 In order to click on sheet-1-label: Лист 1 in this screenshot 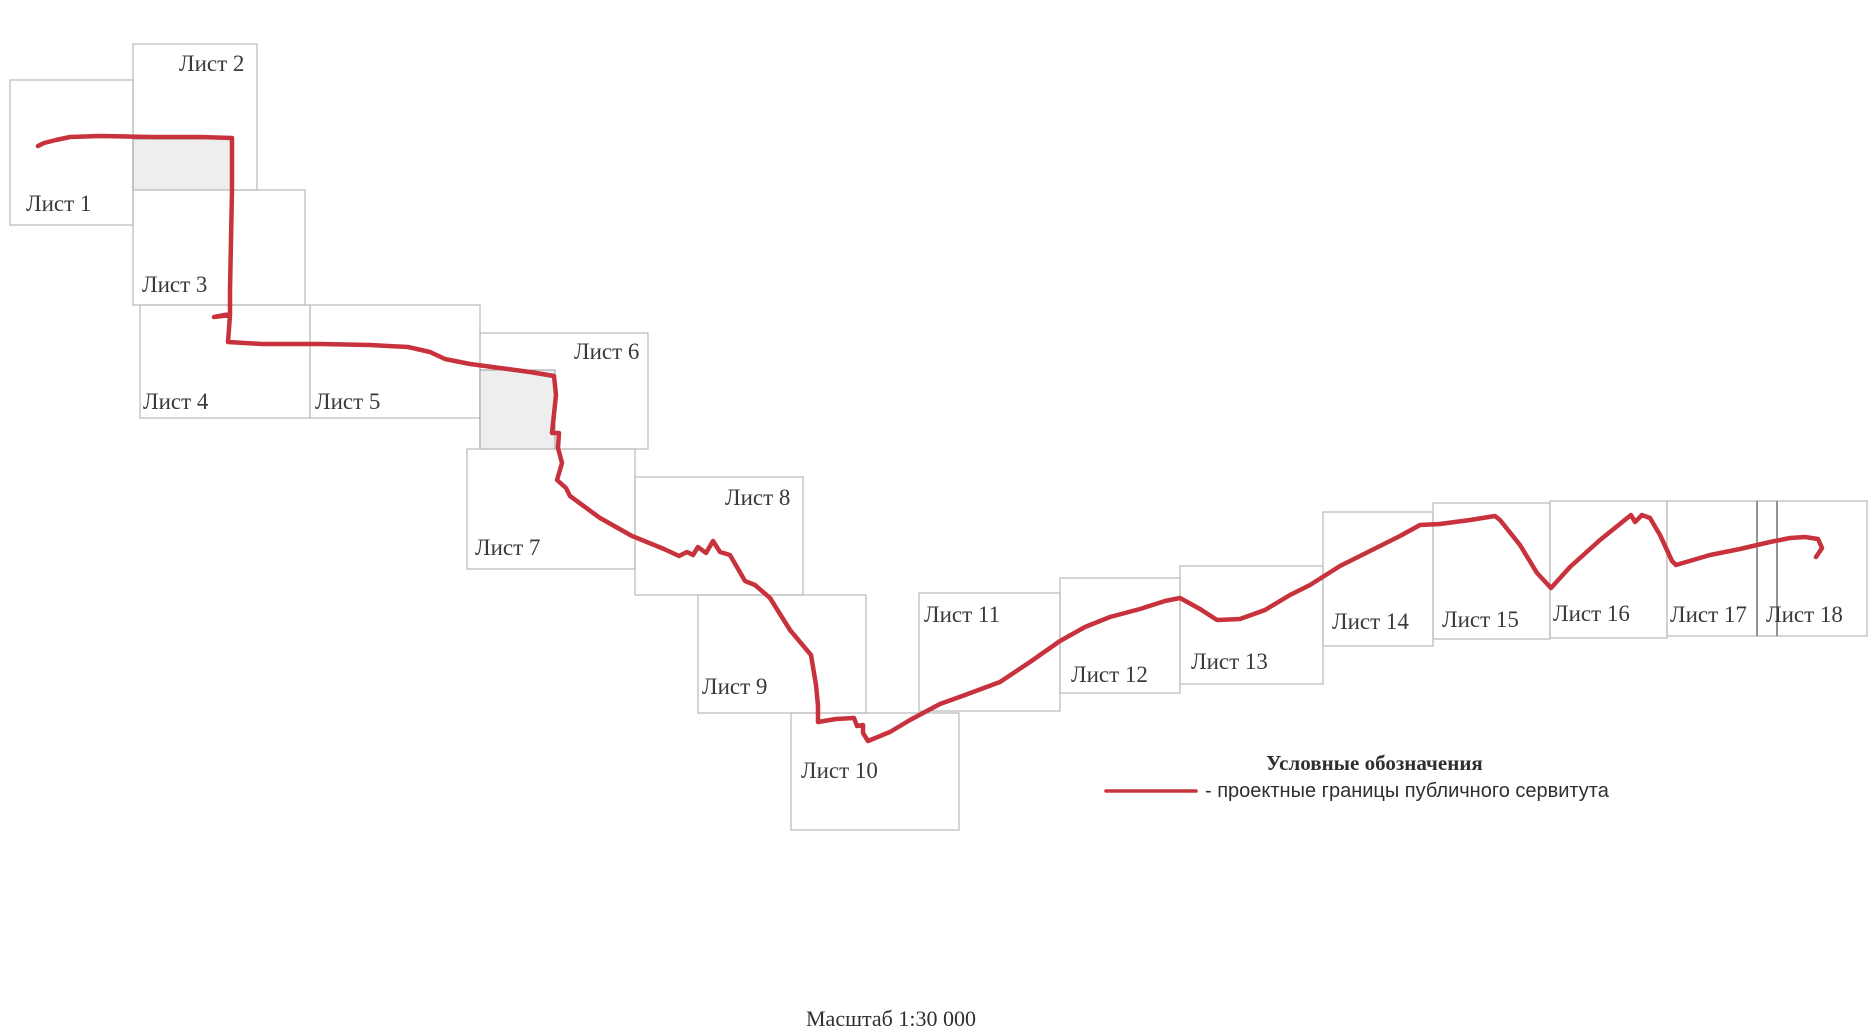, I will do `click(58, 203)`.